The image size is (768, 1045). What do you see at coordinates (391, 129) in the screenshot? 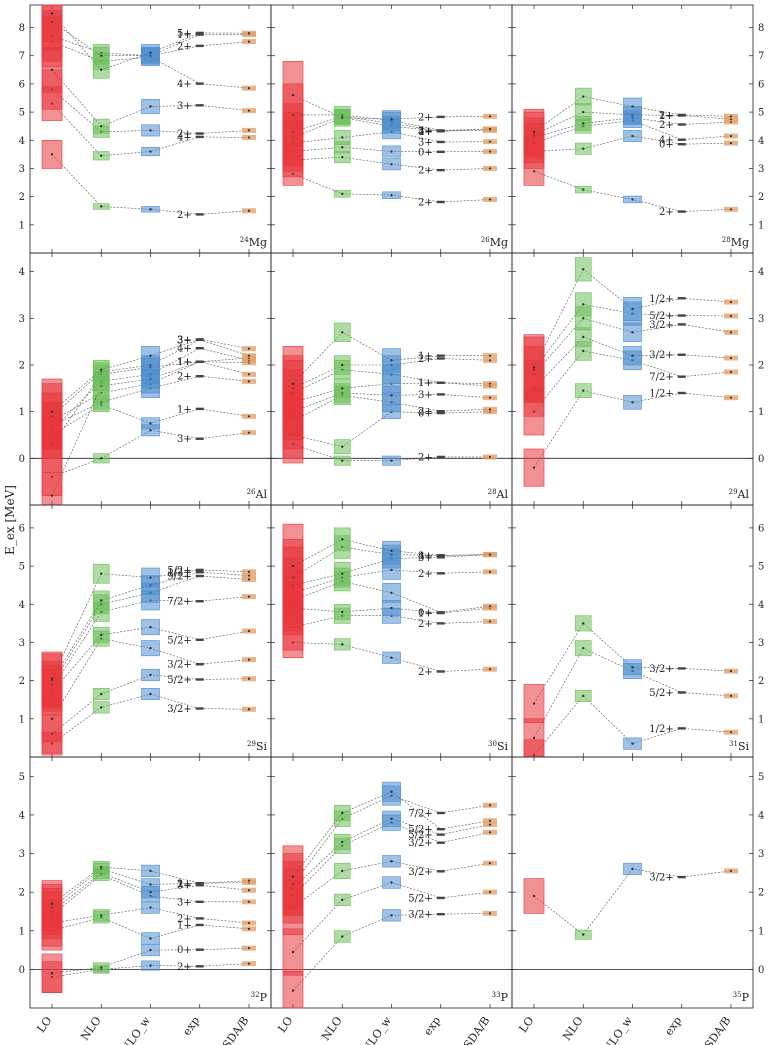
I see `panel-26Mg: 2+2+0+3+4+2+3+2+26Mg` at bounding box center [391, 129].